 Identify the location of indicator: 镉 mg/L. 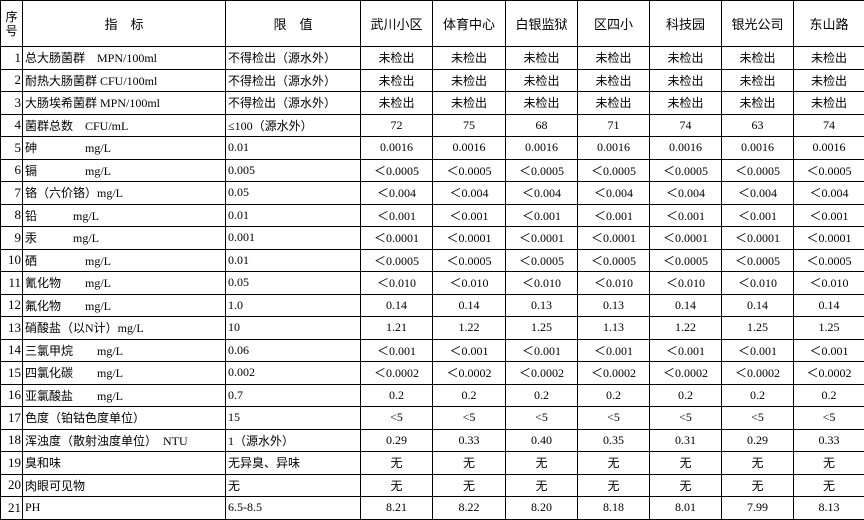
(124, 170).